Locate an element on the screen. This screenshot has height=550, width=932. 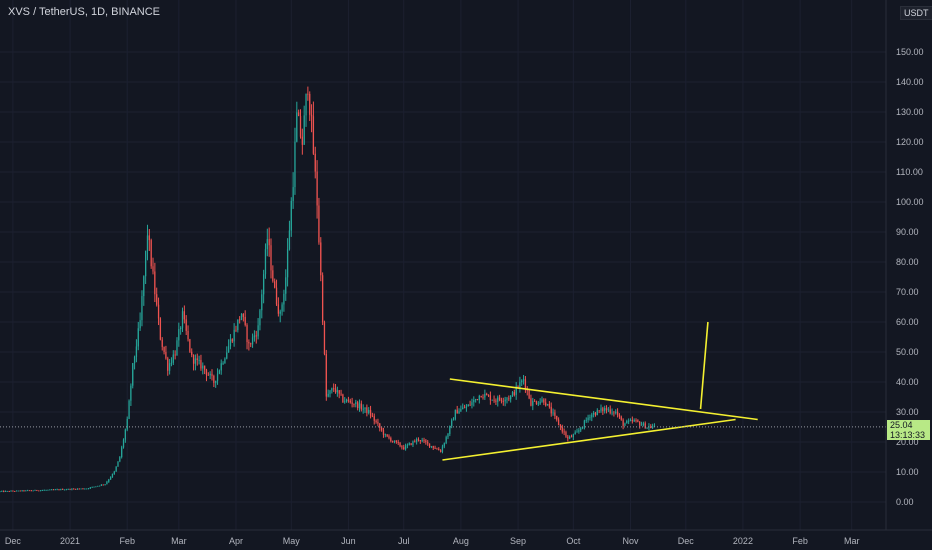
triangle-lower-trendline is located at coordinates (589, 439).